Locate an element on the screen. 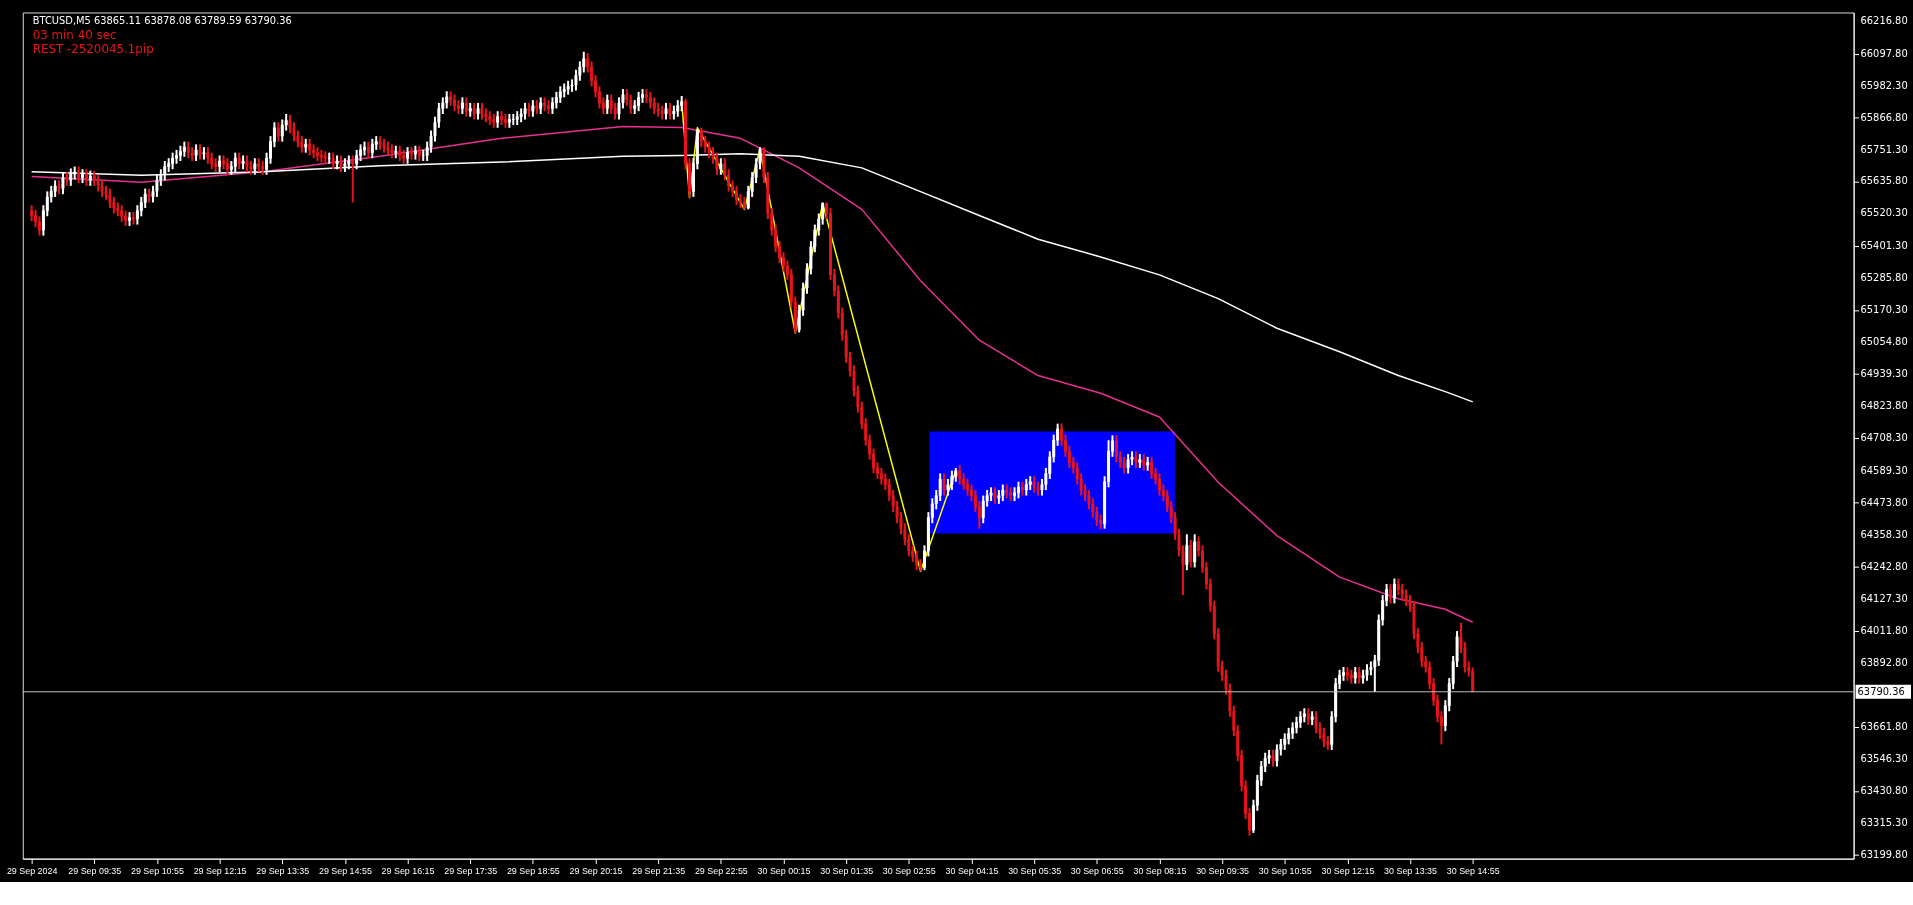 This screenshot has width=1913, height=905. annotation: REST -2520045.1pip is located at coordinates (93, 49).